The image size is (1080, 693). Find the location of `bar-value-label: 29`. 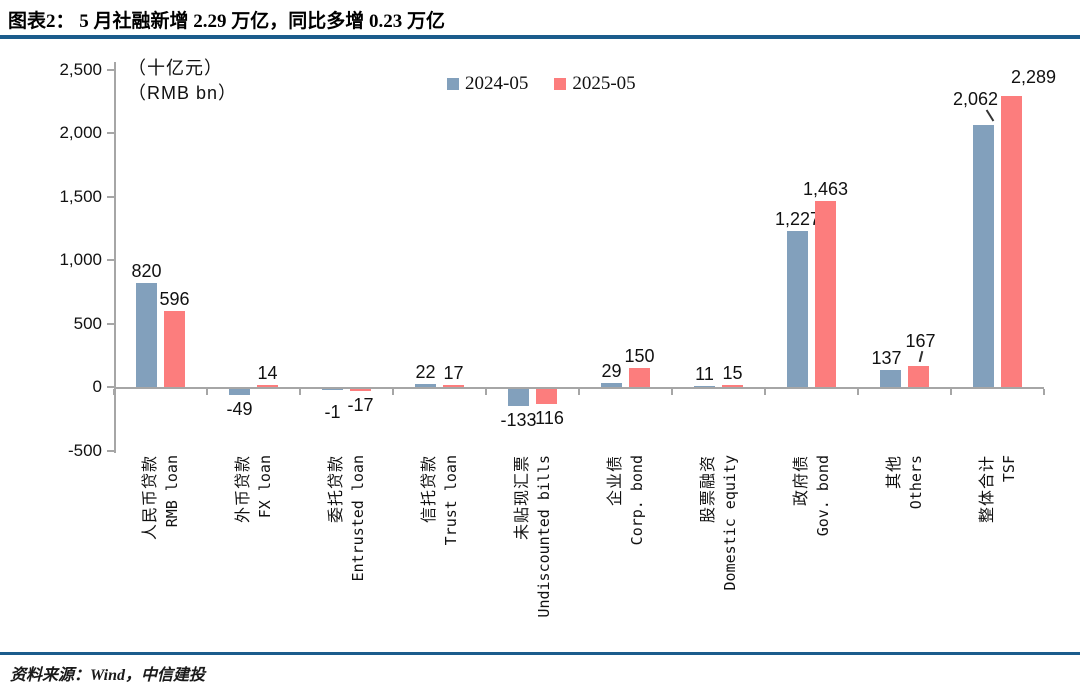

bar-value-label: 29 is located at coordinates (611, 371).